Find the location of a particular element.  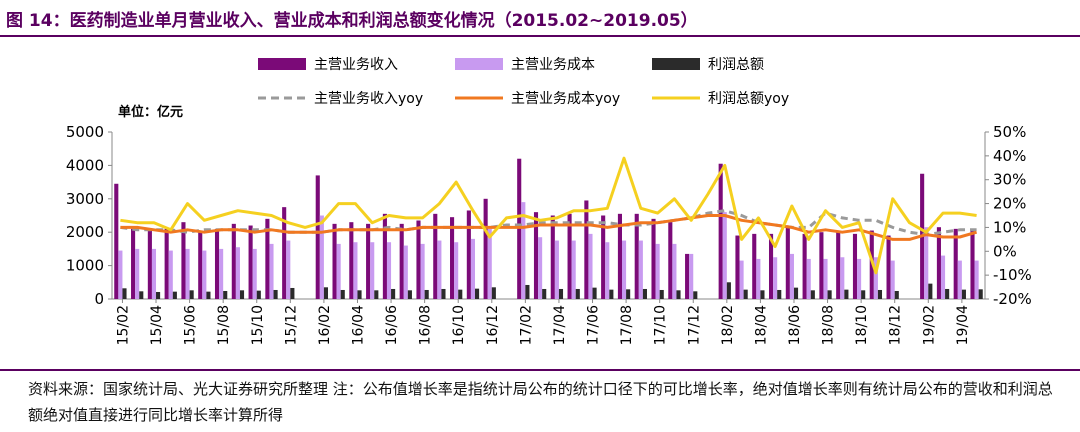

x-tick-0: 15/02 is located at coordinates (123, 325).